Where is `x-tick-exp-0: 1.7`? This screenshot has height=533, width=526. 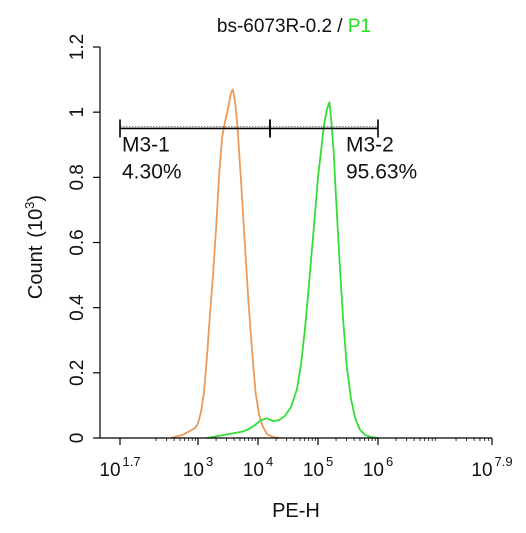
x-tick-exp-0: 1.7 is located at coordinates (132, 461).